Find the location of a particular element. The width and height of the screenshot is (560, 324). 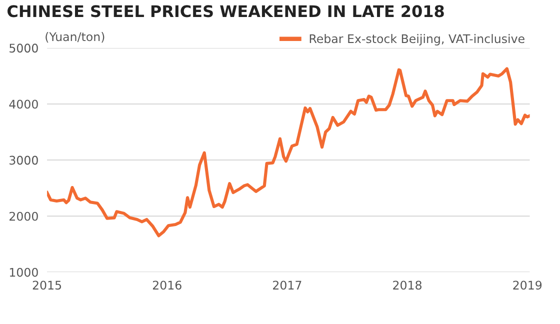

x-tick-label: 2019 is located at coordinates (527, 285).